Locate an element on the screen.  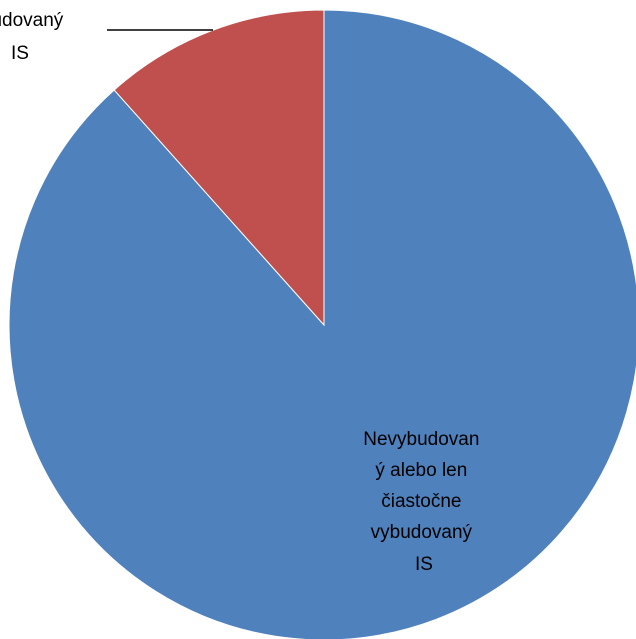
slice-label-large-line: ý alebo len is located at coordinates (421, 470).